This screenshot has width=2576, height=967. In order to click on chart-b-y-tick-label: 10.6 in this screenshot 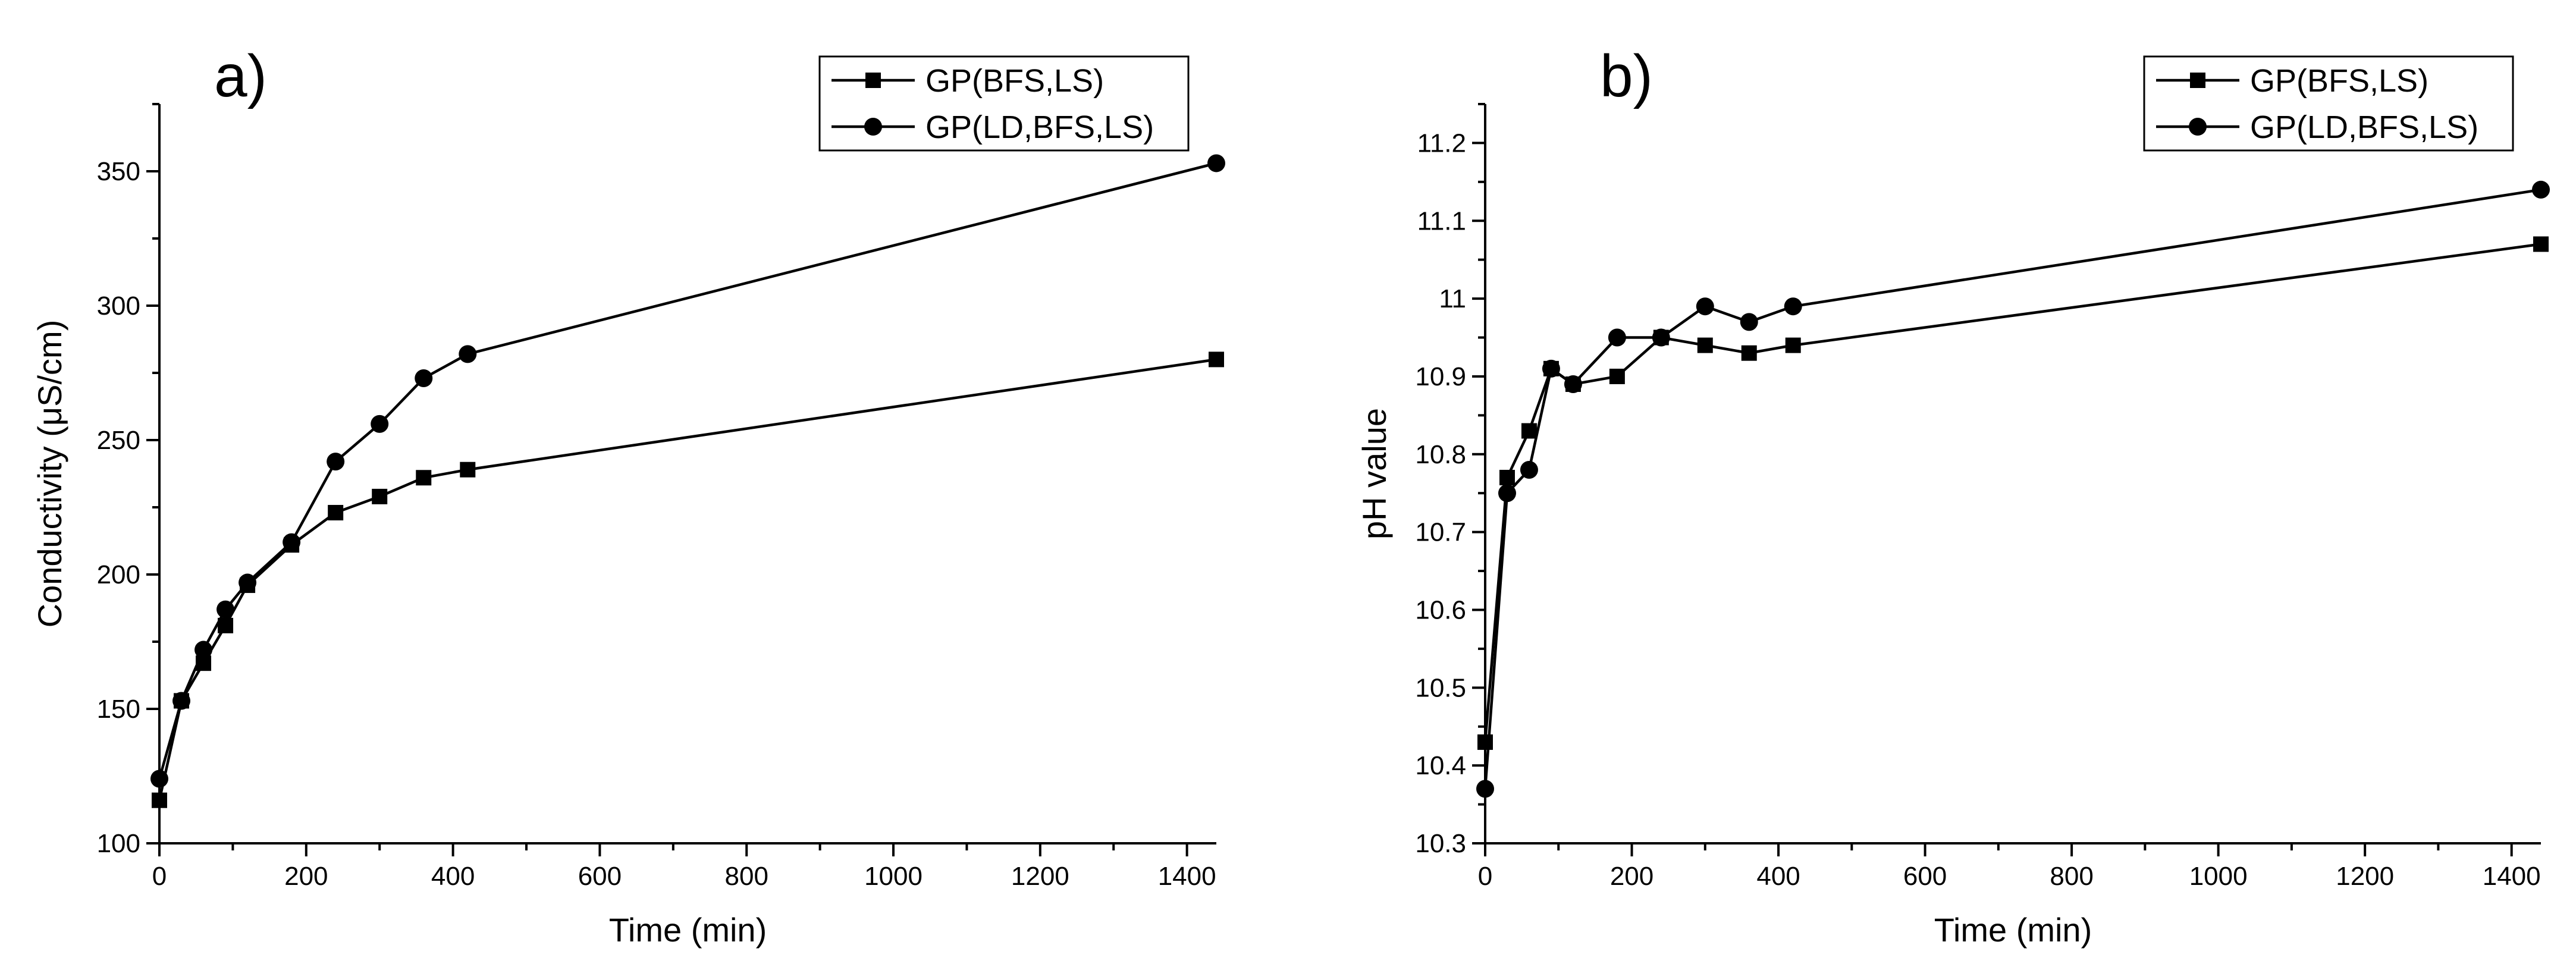, I will do `click(1440, 610)`.